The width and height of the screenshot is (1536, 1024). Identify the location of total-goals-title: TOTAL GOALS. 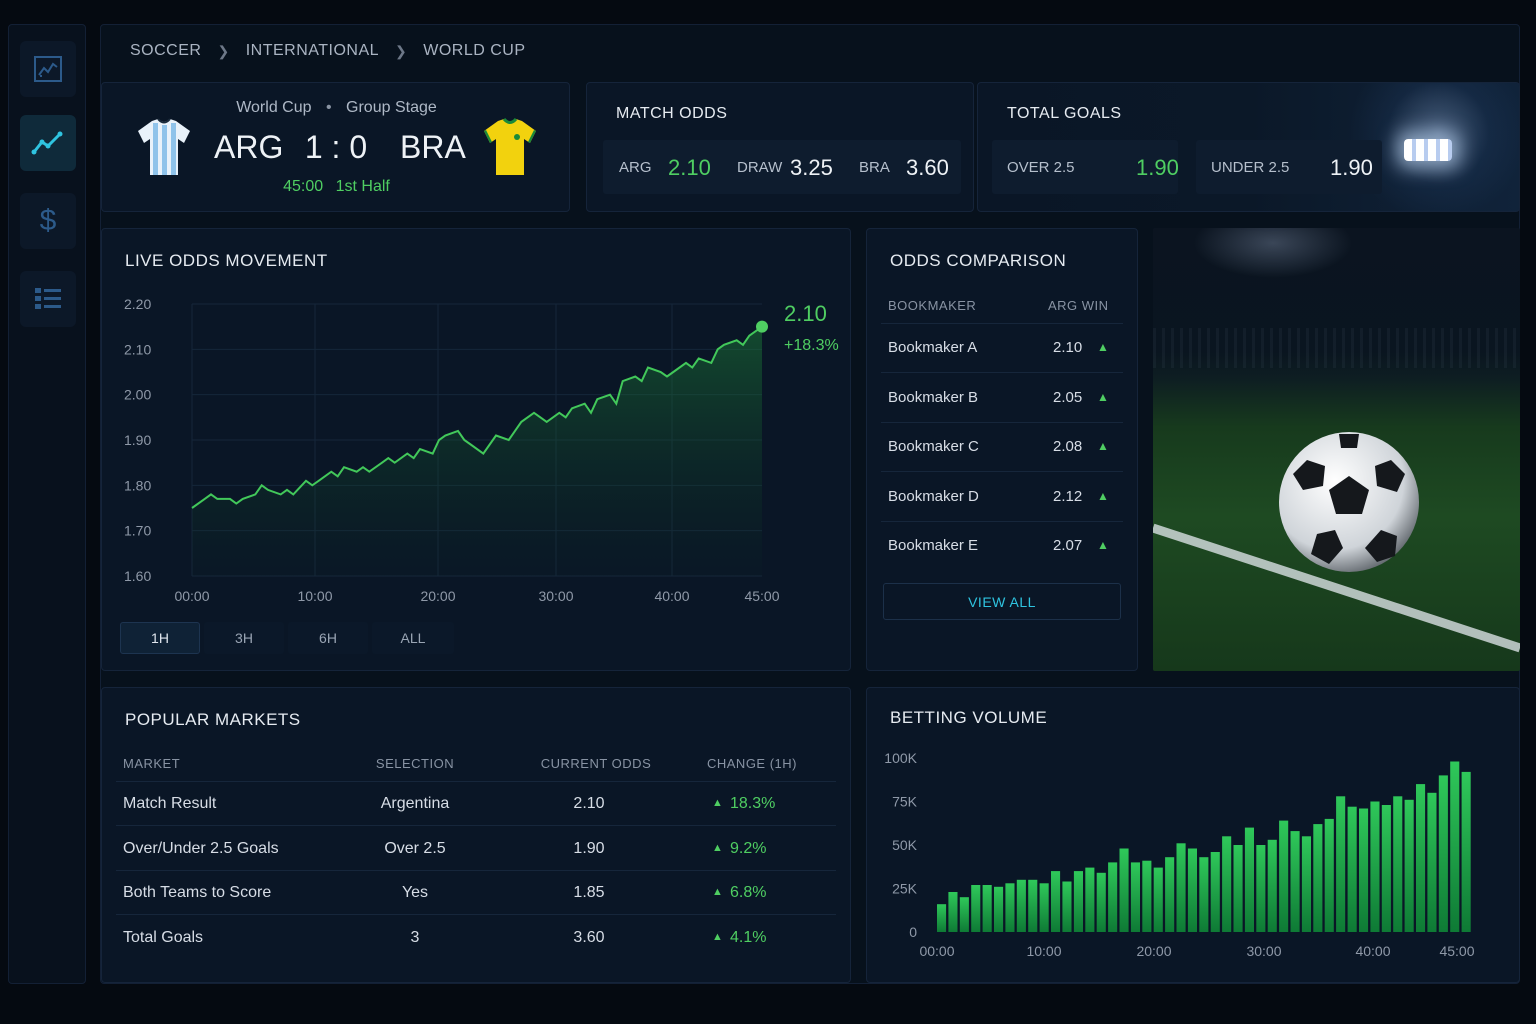
(1064, 113).